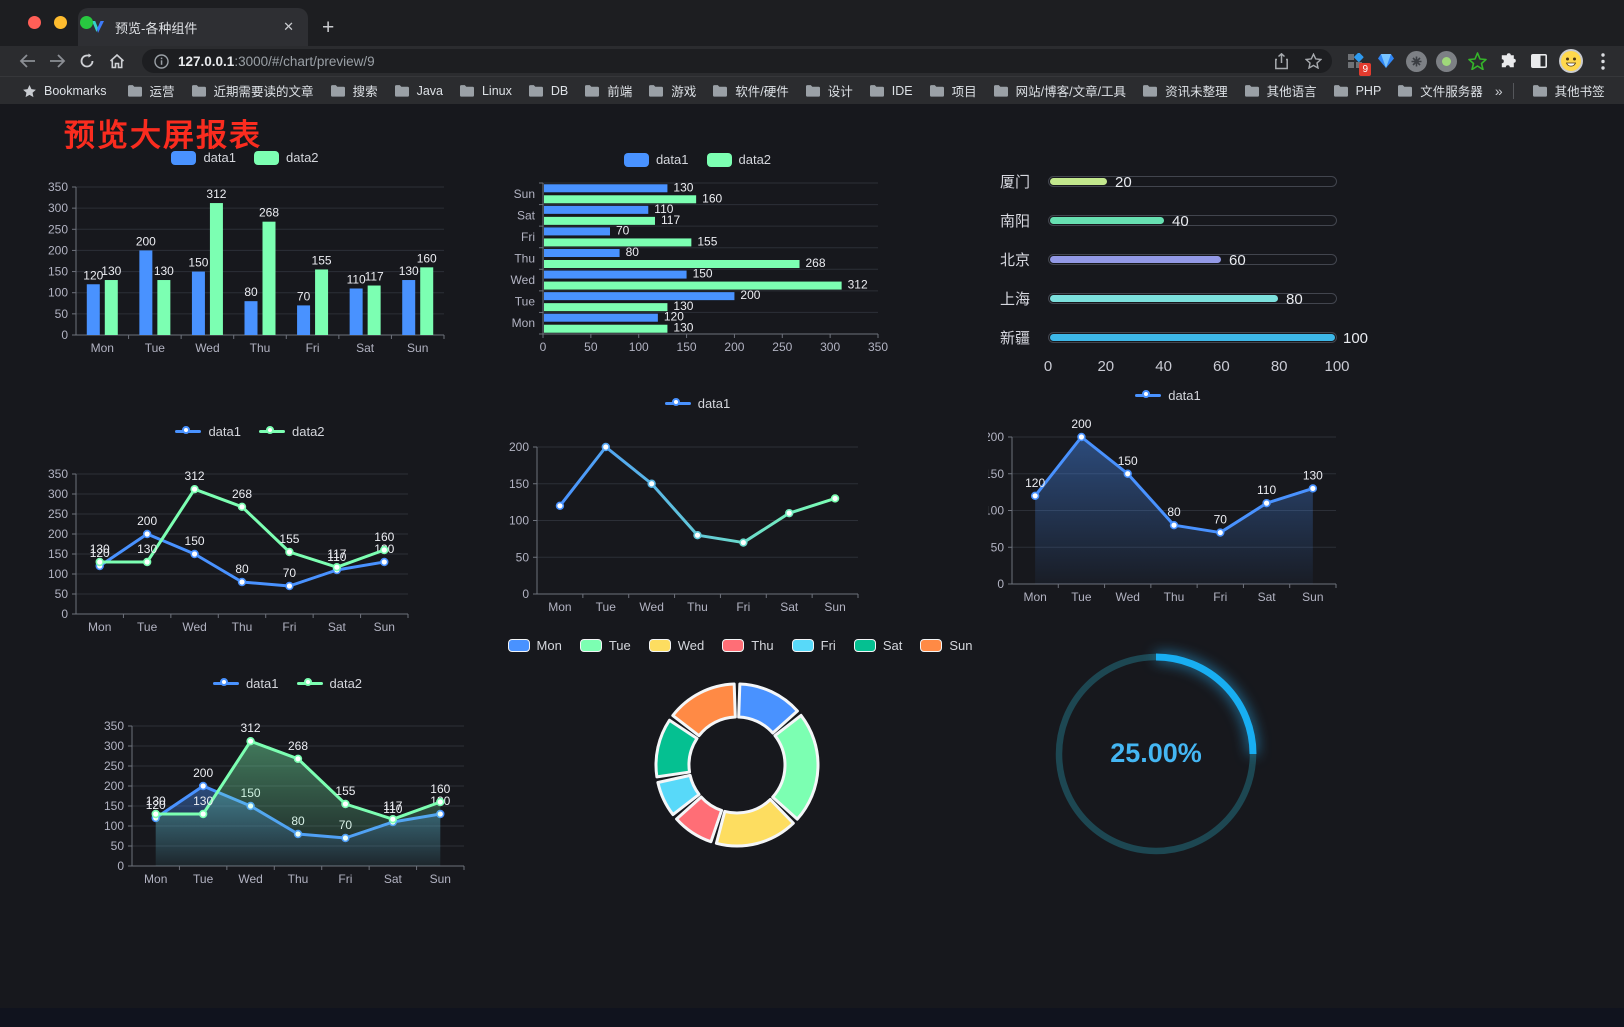 This screenshot has width=1624, height=1027. Describe the element at coordinates (795, 767) in the screenshot. I see `pie-slice-Tue` at that location.